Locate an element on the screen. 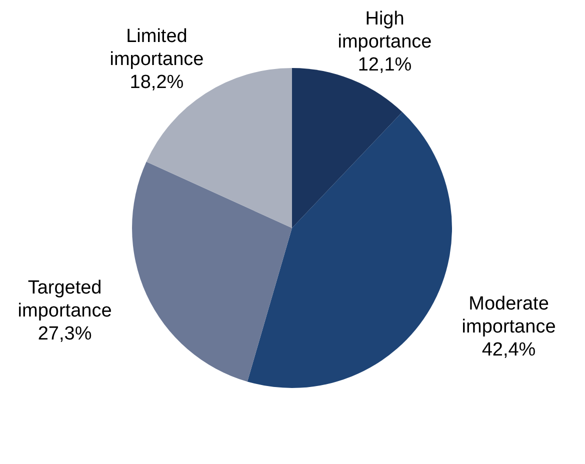 The height and width of the screenshot is (464, 585). data-label: 27,3% is located at coordinates (65, 333).